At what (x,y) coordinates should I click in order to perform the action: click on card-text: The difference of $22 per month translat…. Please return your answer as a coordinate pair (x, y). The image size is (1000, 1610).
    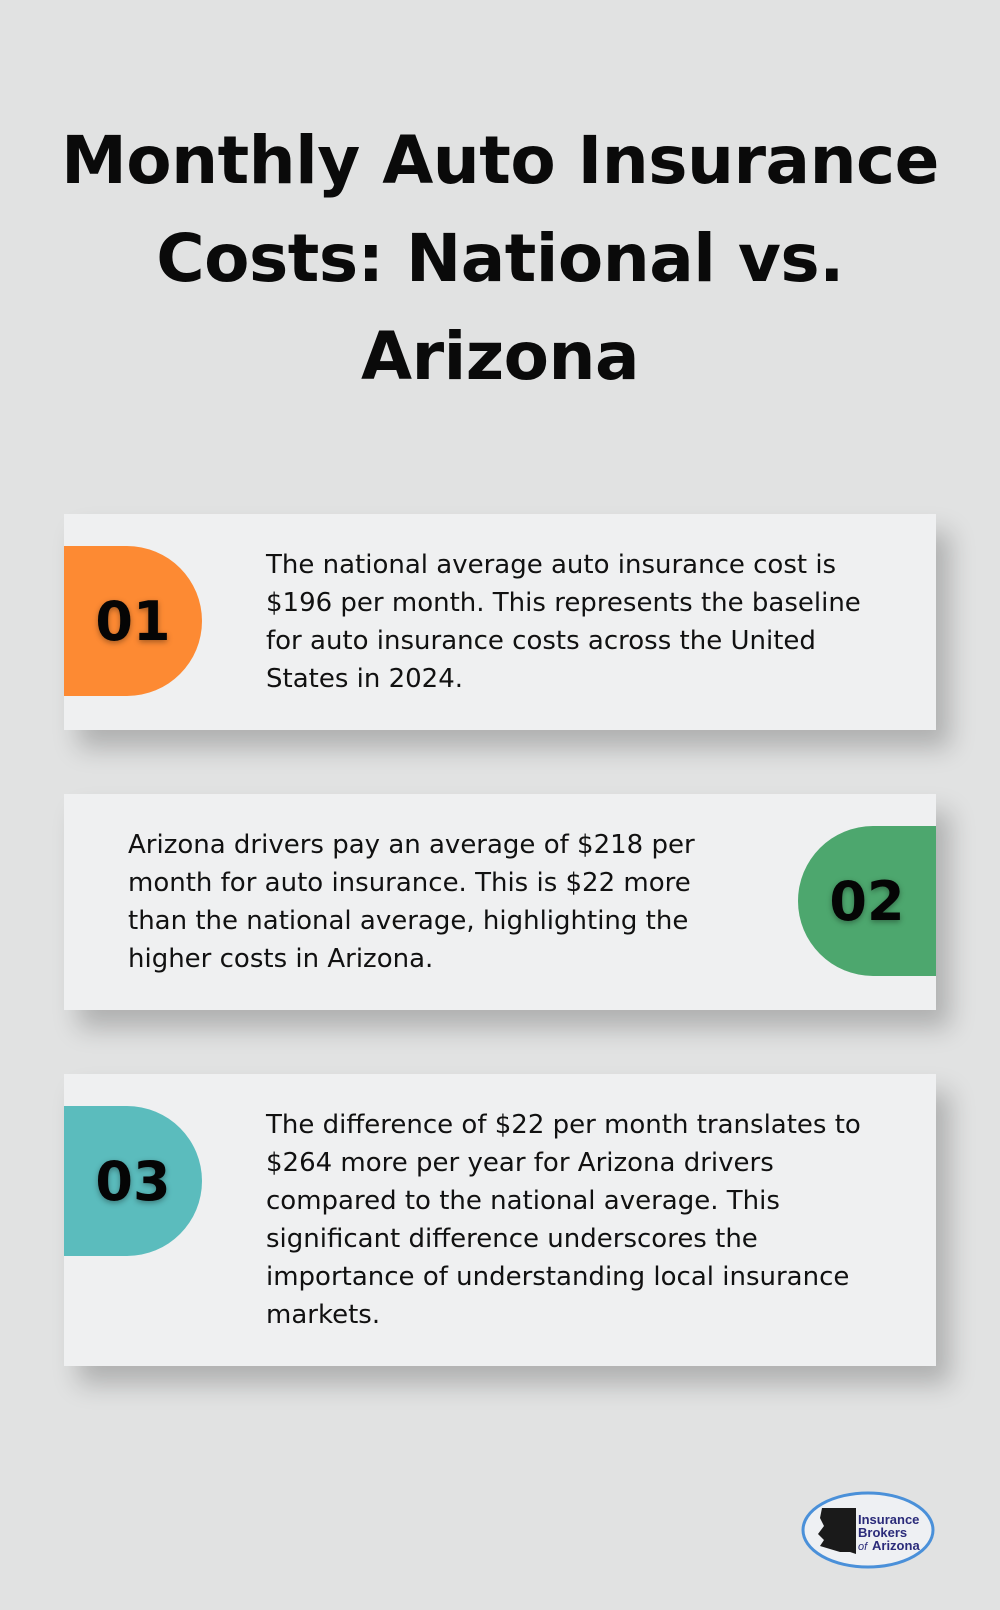
    Looking at the image, I should click on (563, 1220).